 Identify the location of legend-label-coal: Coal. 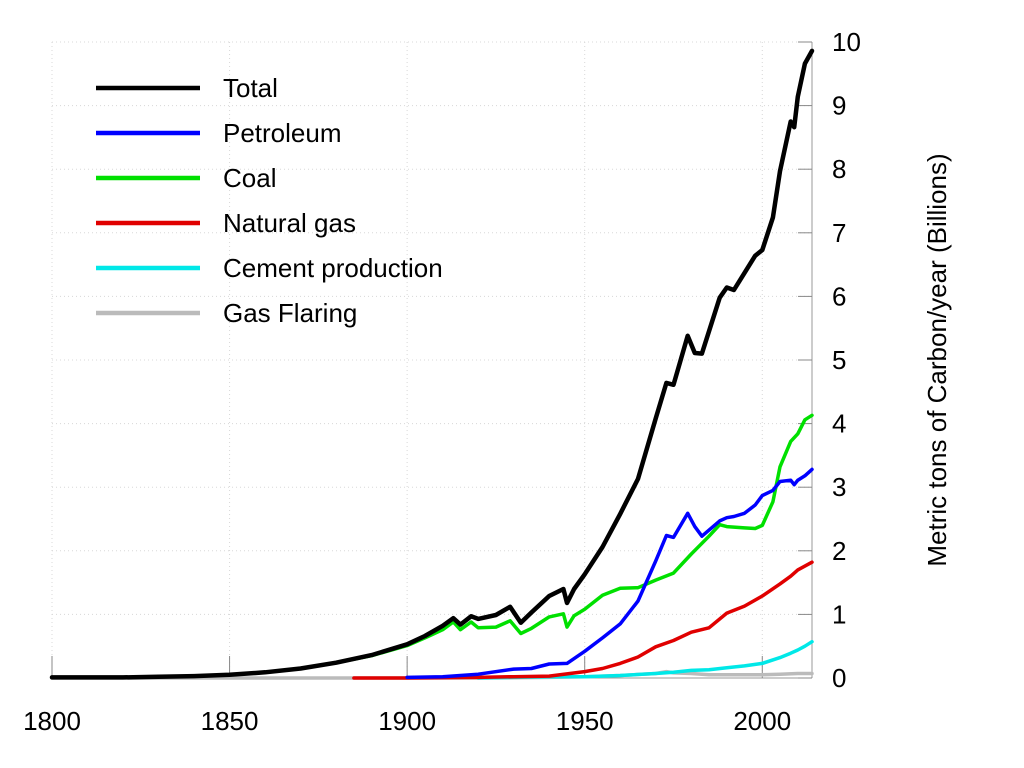
(249, 178).